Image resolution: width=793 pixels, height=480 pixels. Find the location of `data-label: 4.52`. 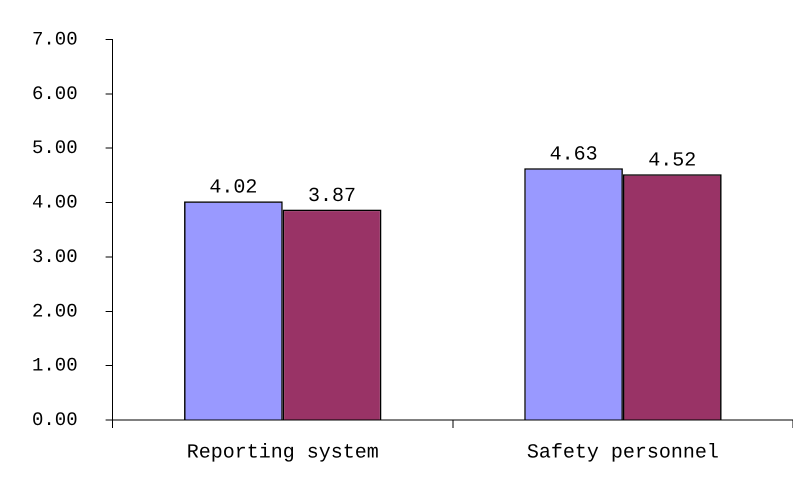

data-label: 4.52 is located at coordinates (672, 161).